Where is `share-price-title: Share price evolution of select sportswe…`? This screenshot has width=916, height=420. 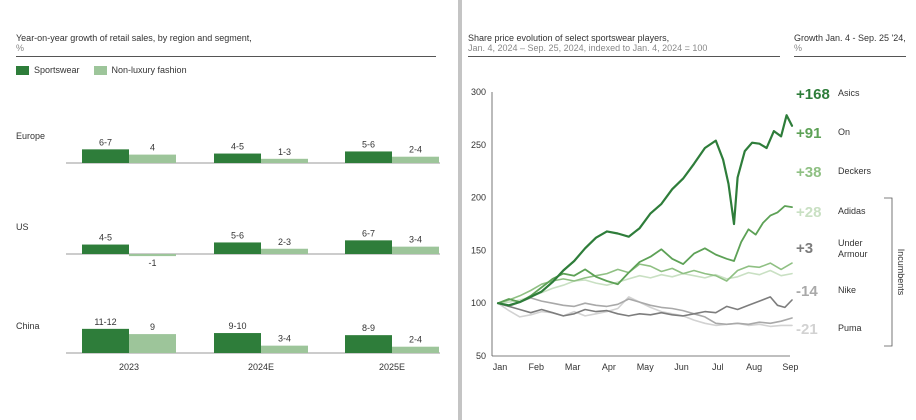
share-price-title: Share price evolution of select sportswe… is located at coordinates (569, 38).